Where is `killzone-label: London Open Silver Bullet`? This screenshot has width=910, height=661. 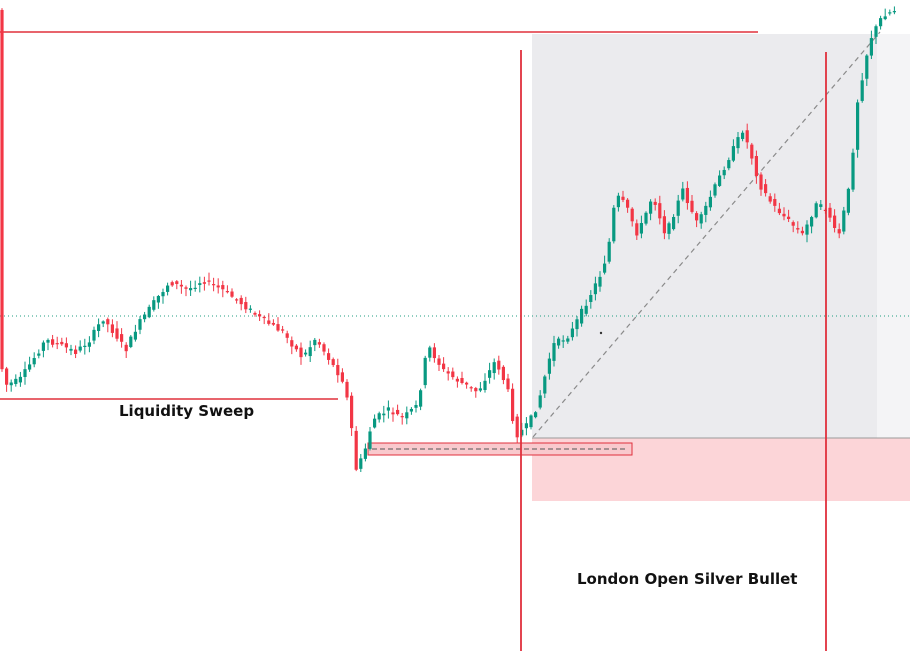 killzone-label: London Open Silver Bullet is located at coordinates (687, 579).